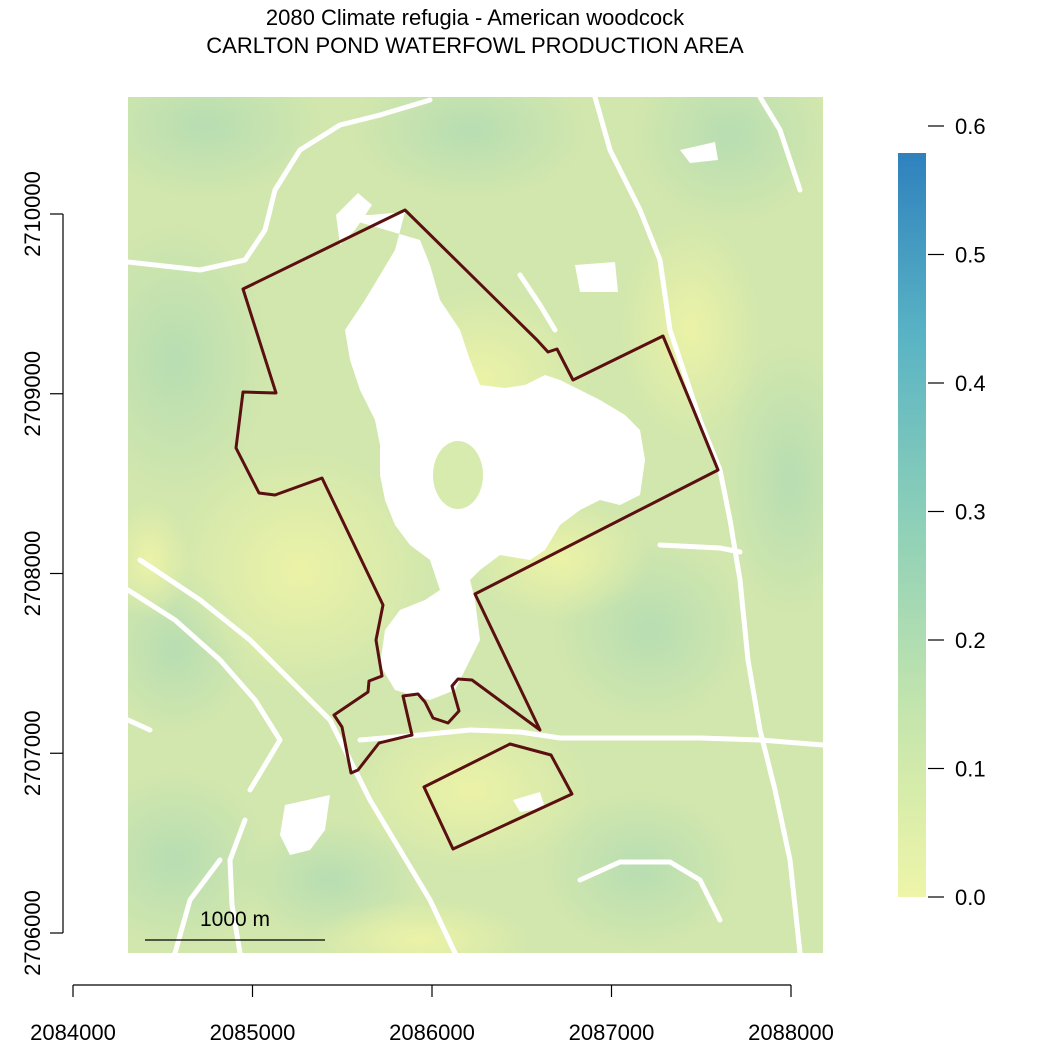  I want to click on legend-tick-label: 0.6, so click(970, 126).